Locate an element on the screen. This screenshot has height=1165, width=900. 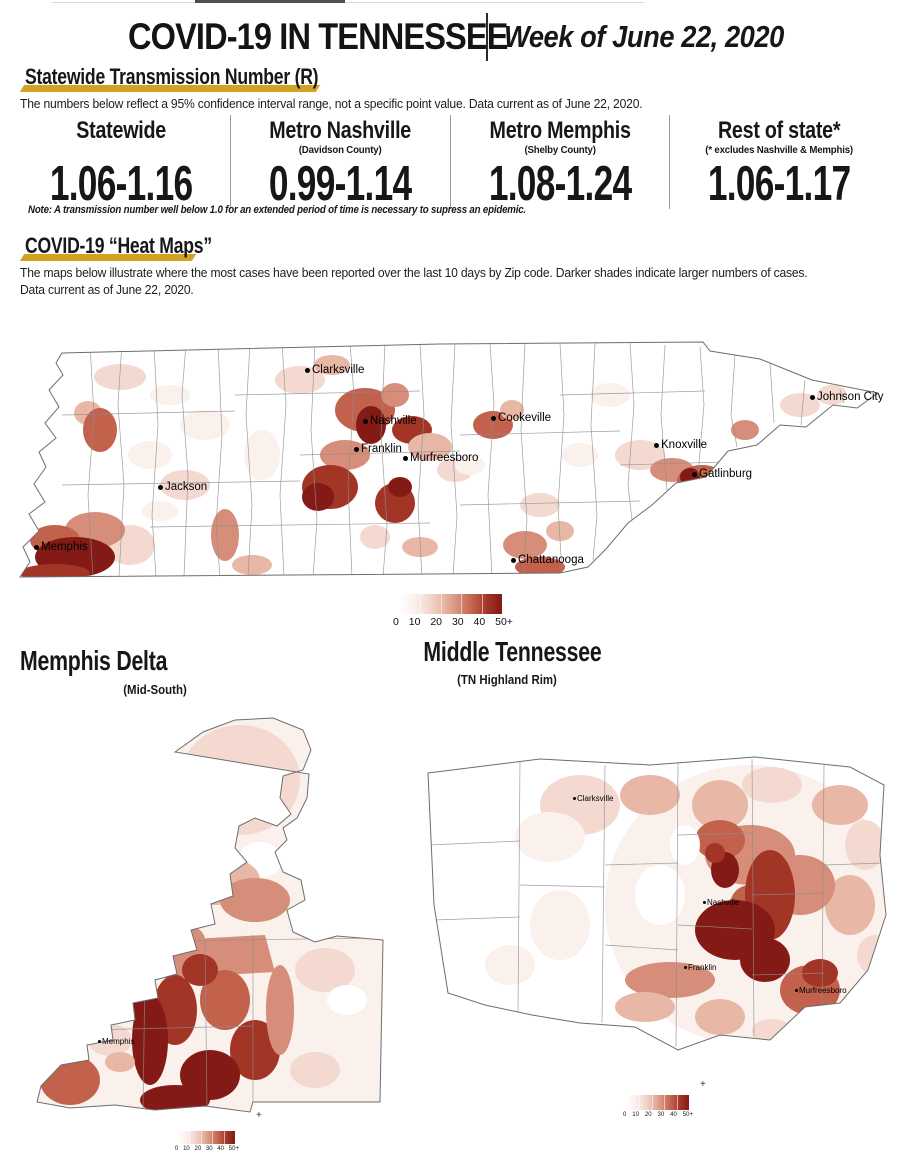
city-label-nashville: Nashville is located at coordinates (390, 421).